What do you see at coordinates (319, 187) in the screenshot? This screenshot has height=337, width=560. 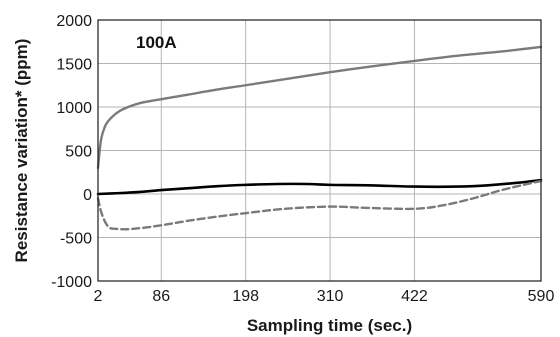 I see `black-series-line` at bounding box center [319, 187].